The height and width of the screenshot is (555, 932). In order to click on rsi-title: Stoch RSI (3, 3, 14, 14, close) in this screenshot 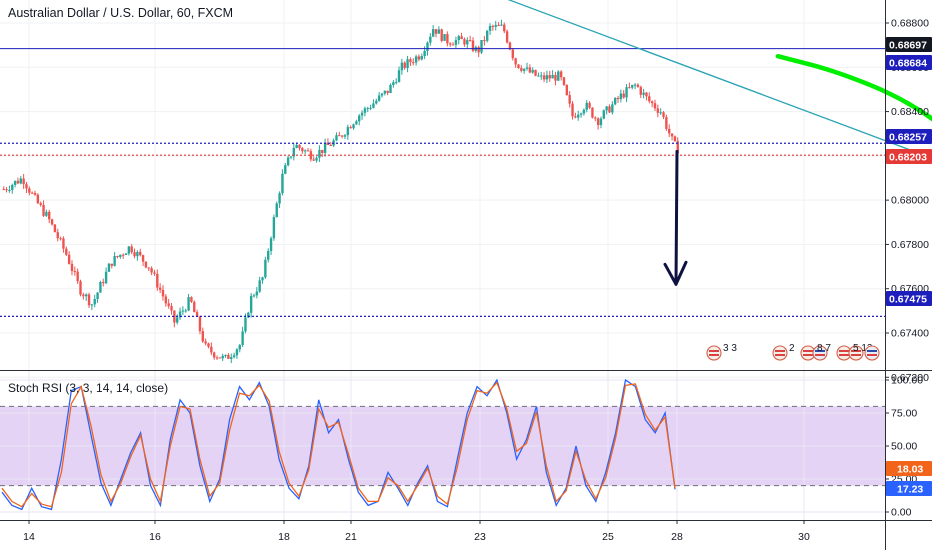, I will do `click(88, 388)`.